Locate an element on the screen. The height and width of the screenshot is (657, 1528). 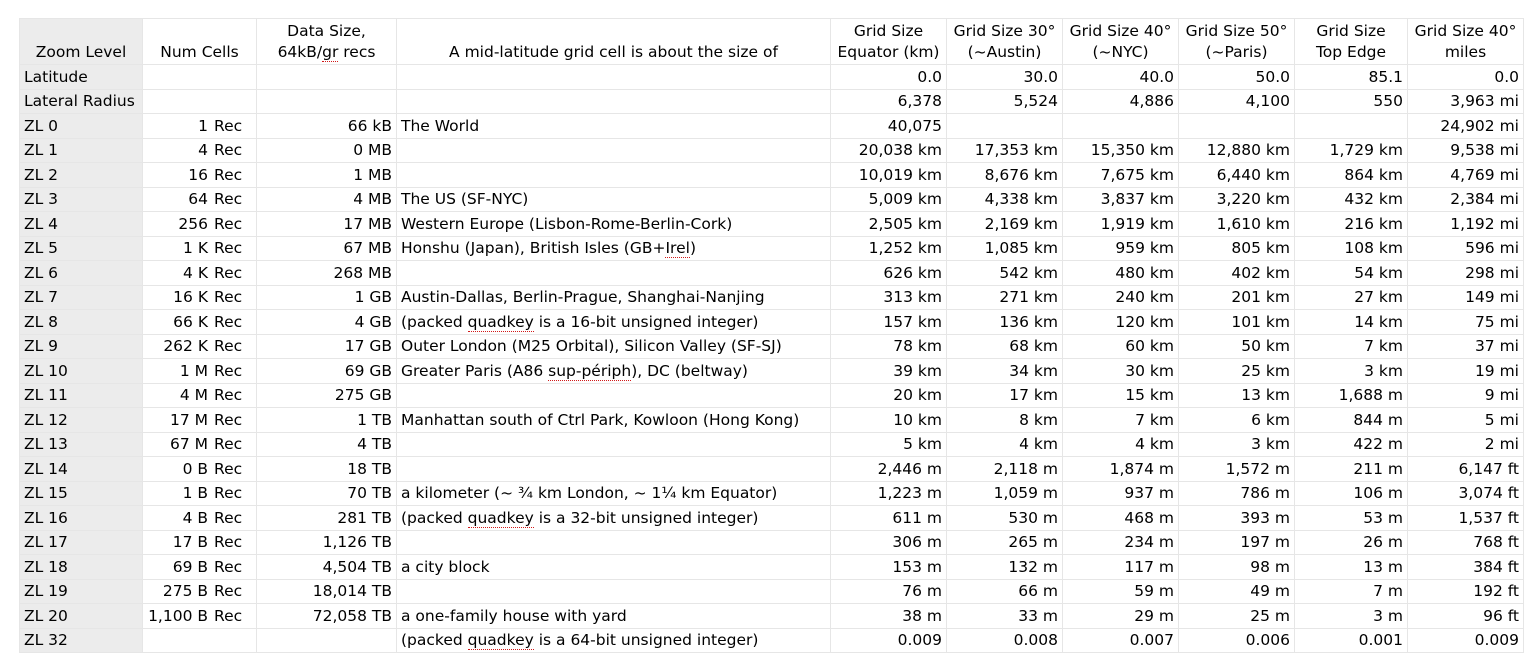
zoom-level-cell: ZL 16 is located at coordinates (81, 518).